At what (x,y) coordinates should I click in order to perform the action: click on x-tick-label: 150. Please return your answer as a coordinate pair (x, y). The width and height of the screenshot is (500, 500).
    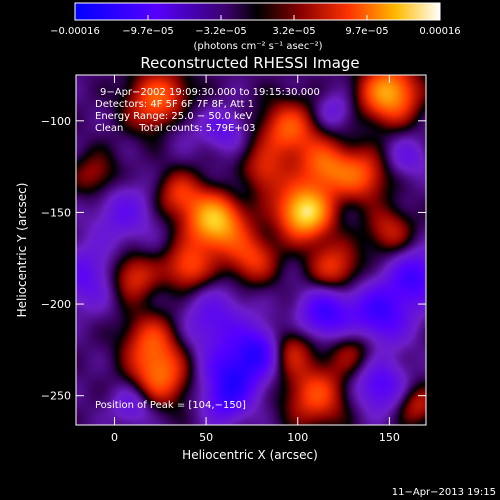
    Looking at the image, I should click on (389, 437).